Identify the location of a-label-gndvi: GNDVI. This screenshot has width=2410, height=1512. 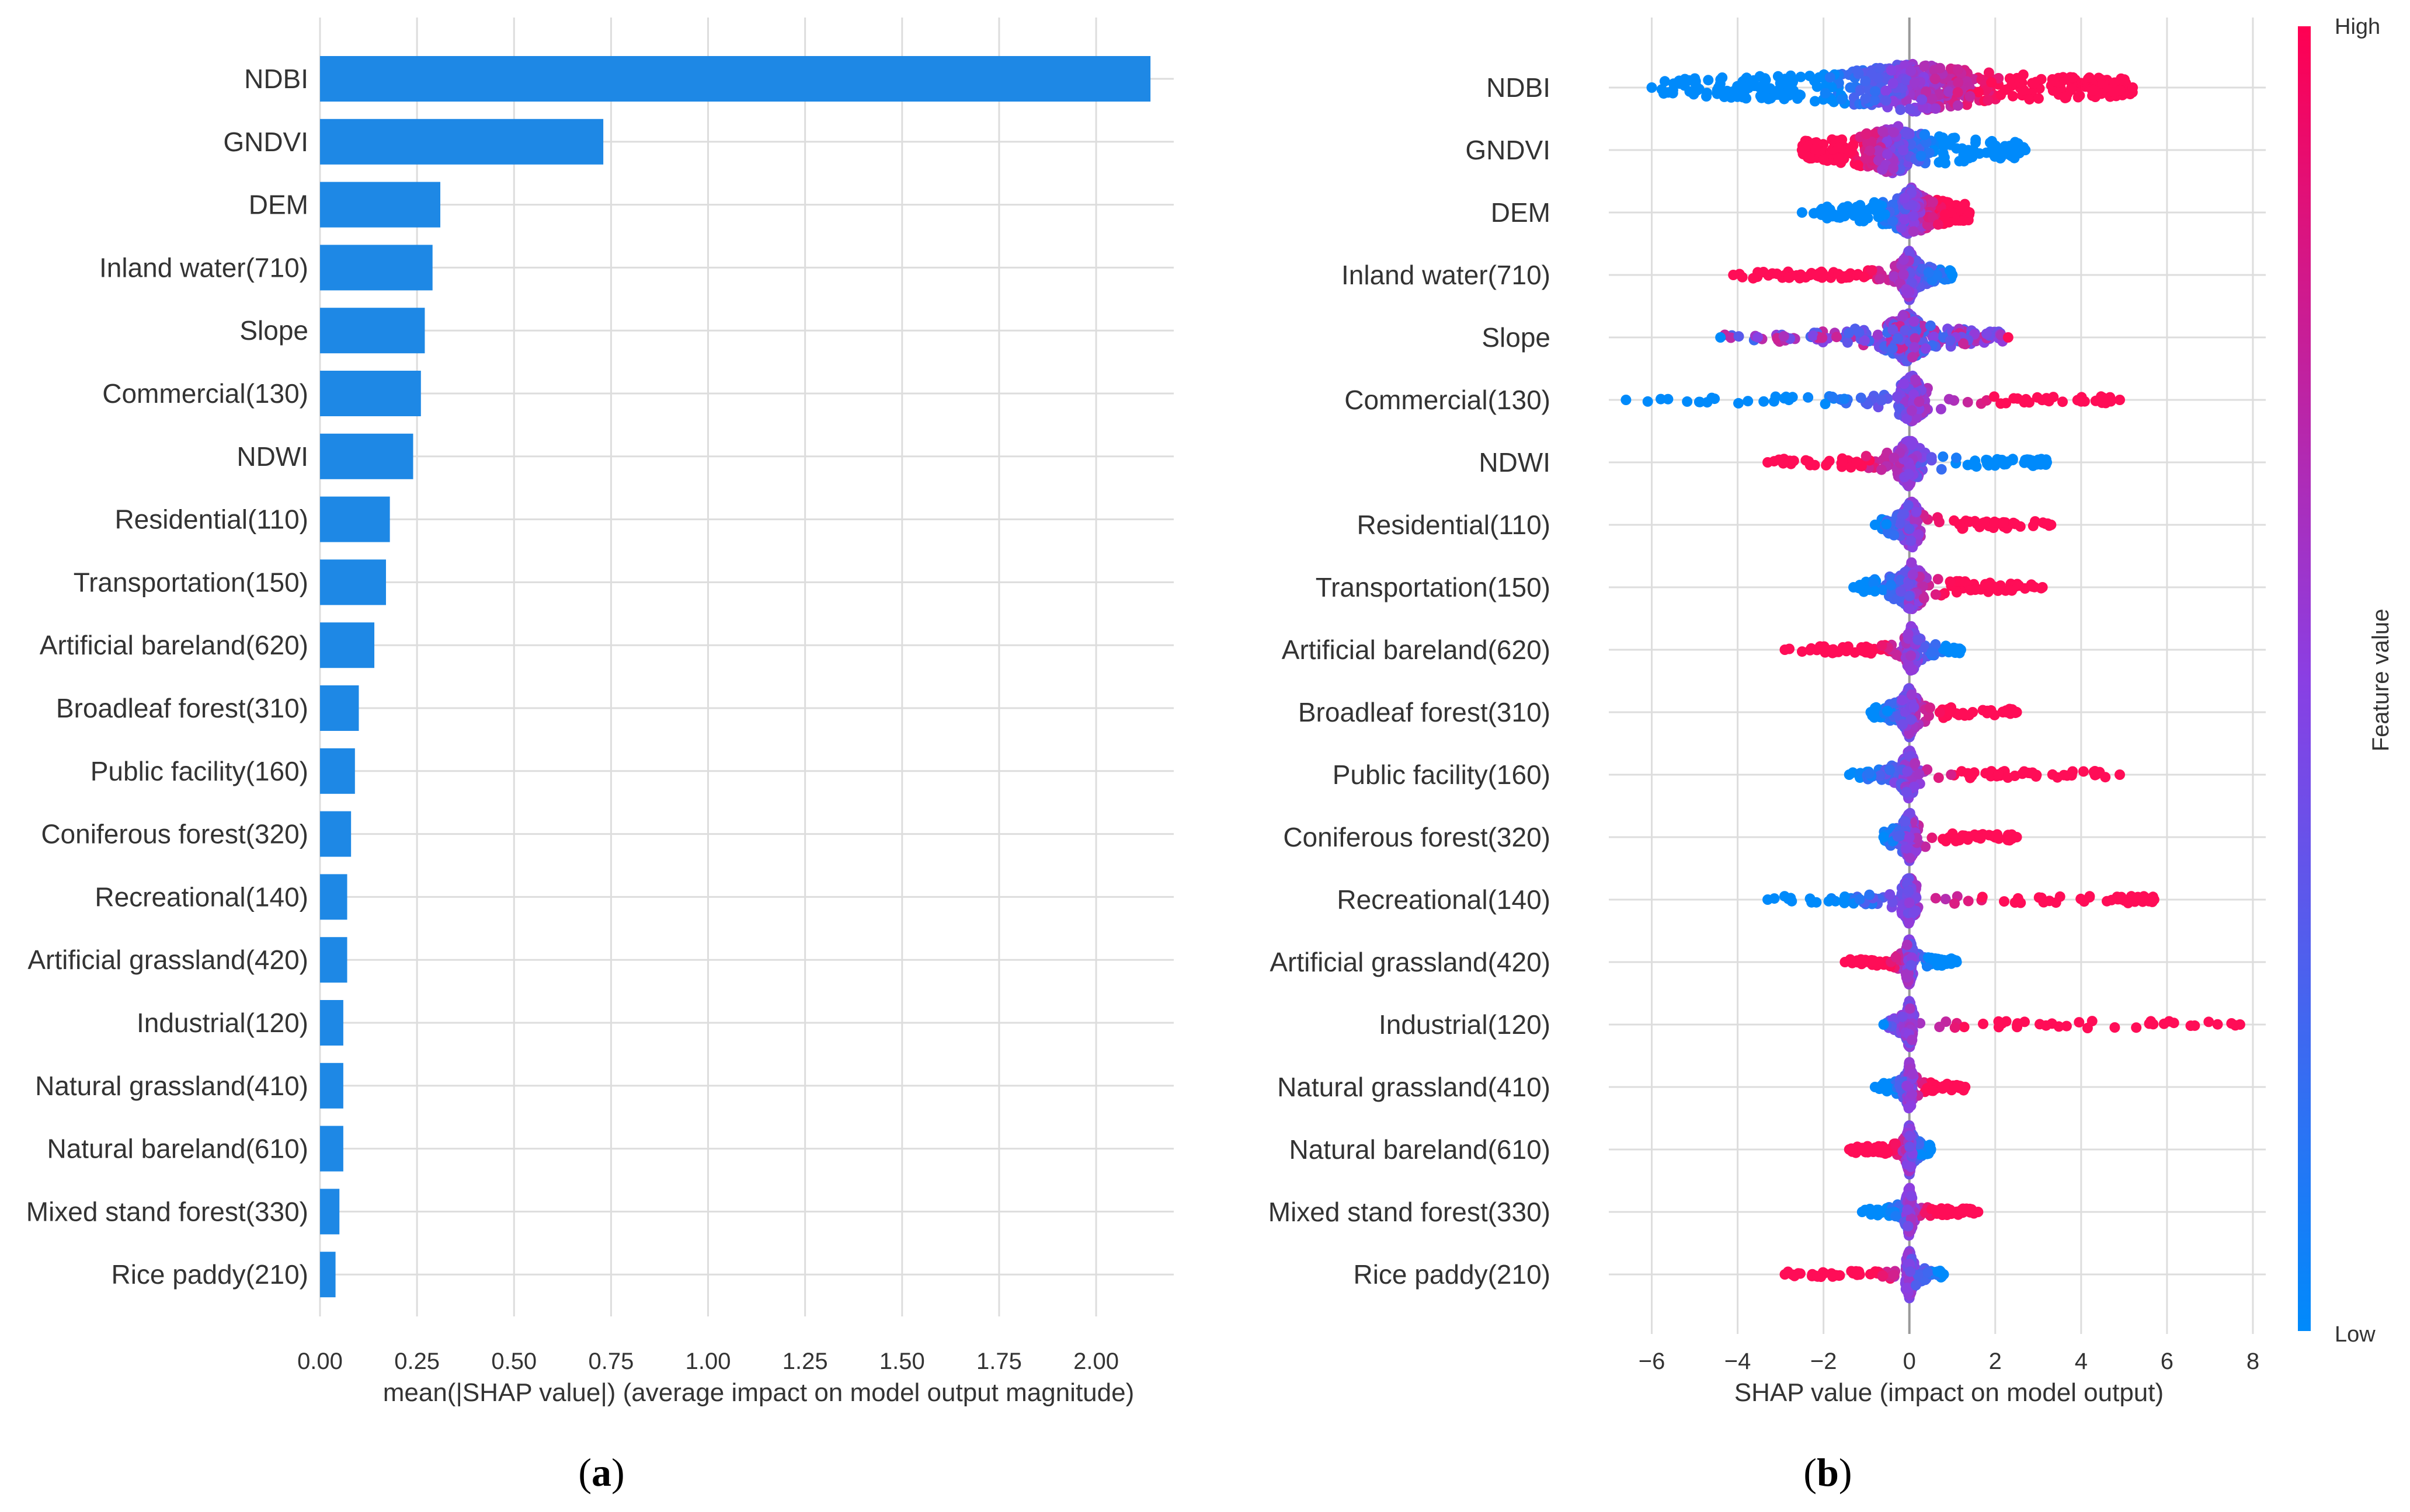
(265, 142).